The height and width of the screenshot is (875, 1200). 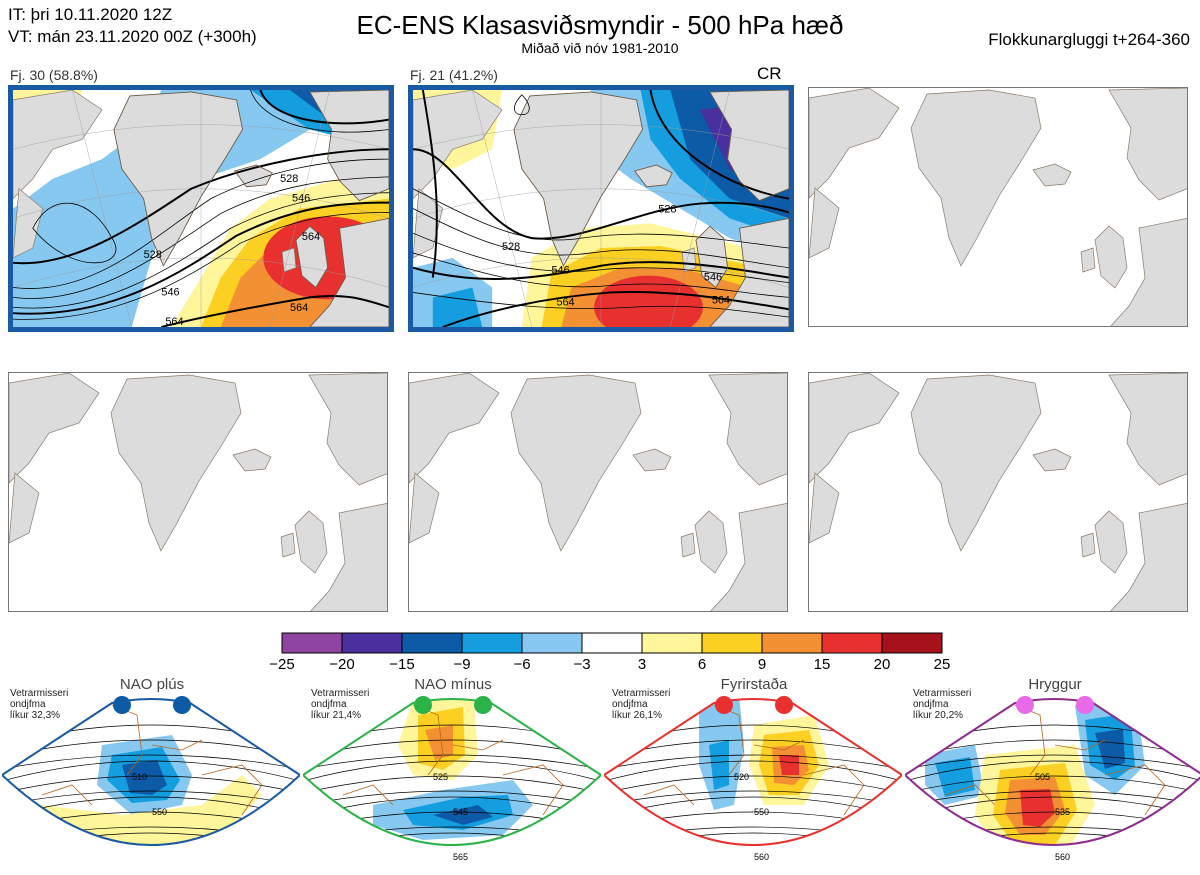 What do you see at coordinates (642, 664) in the screenshot?
I see `colorbar-tick-label: 3` at bounding box center [642, 664].